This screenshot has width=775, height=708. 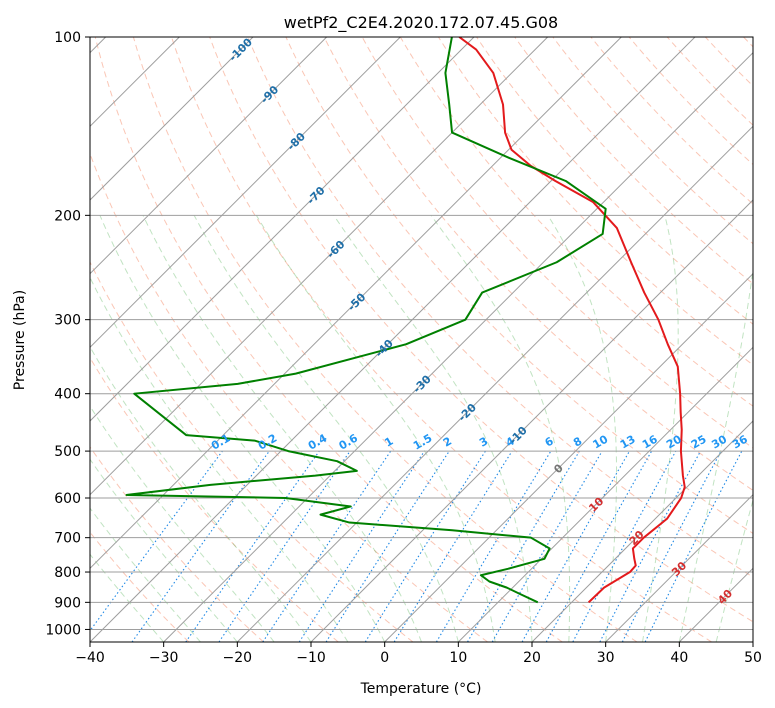 I want to click on x-tick-label: 10, so click(x=458, y=658).